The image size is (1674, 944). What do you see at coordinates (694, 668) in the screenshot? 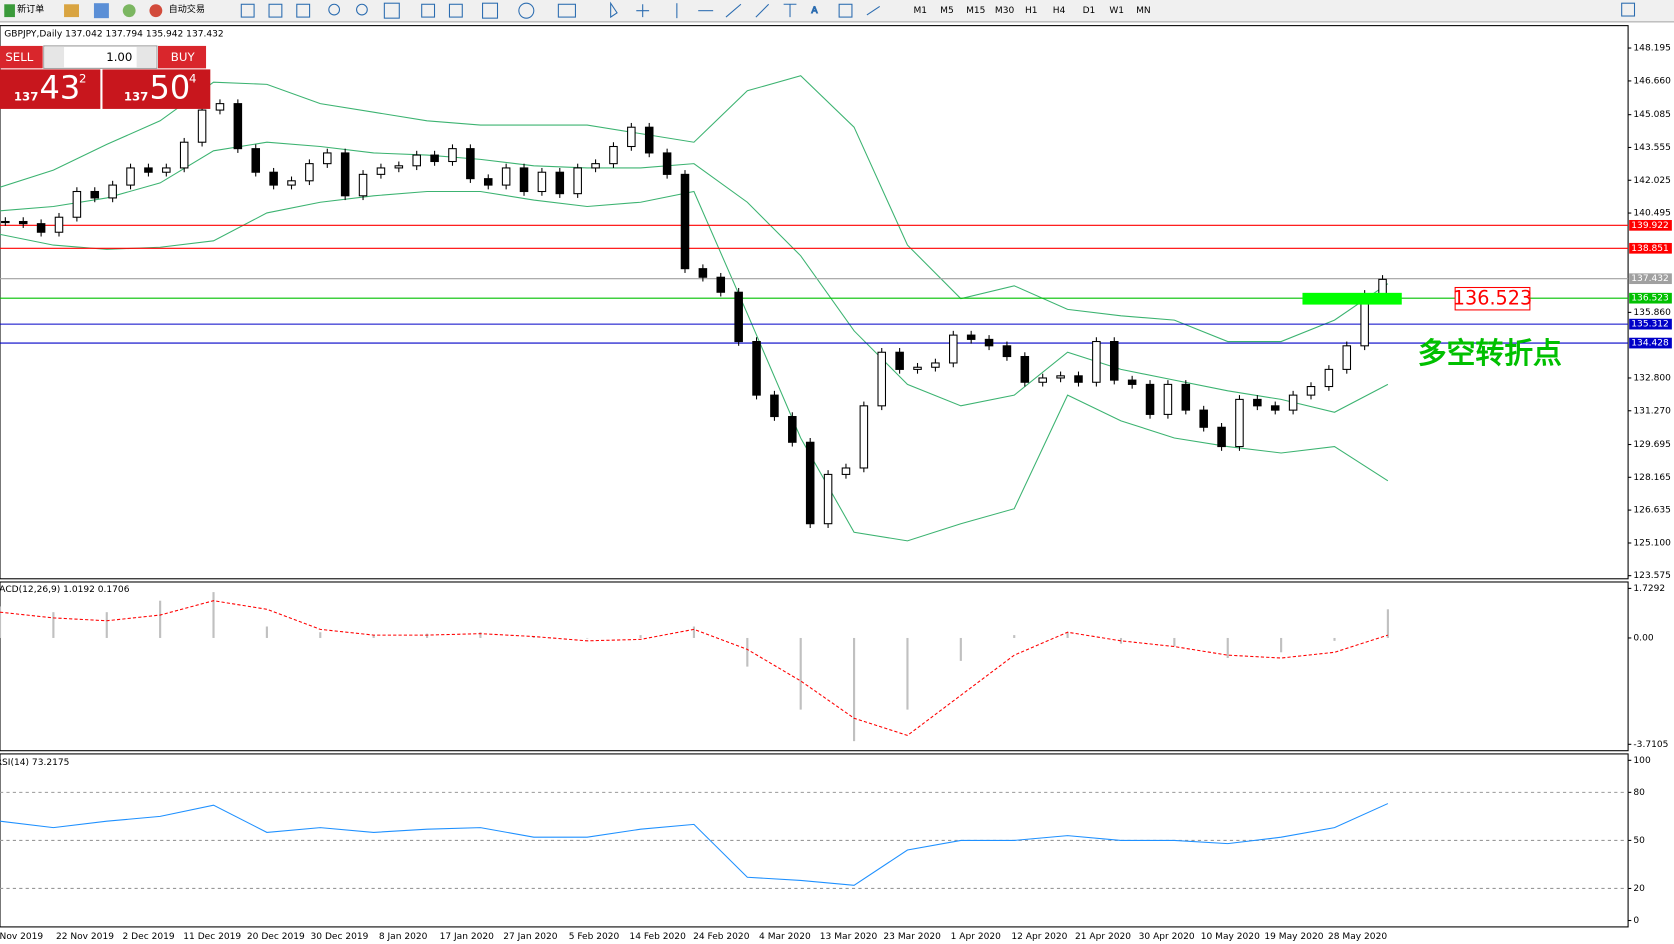
I see `macd-signal` at bounding box center [694, 668].